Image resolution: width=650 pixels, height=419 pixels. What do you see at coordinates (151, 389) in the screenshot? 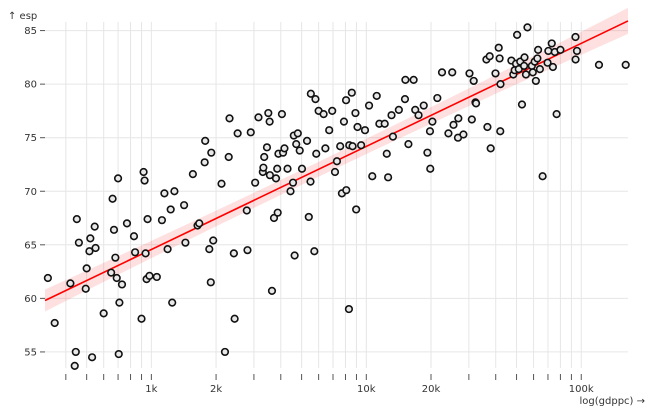
I see `x-tick-label: 1k` at bounding box center [151, 389].